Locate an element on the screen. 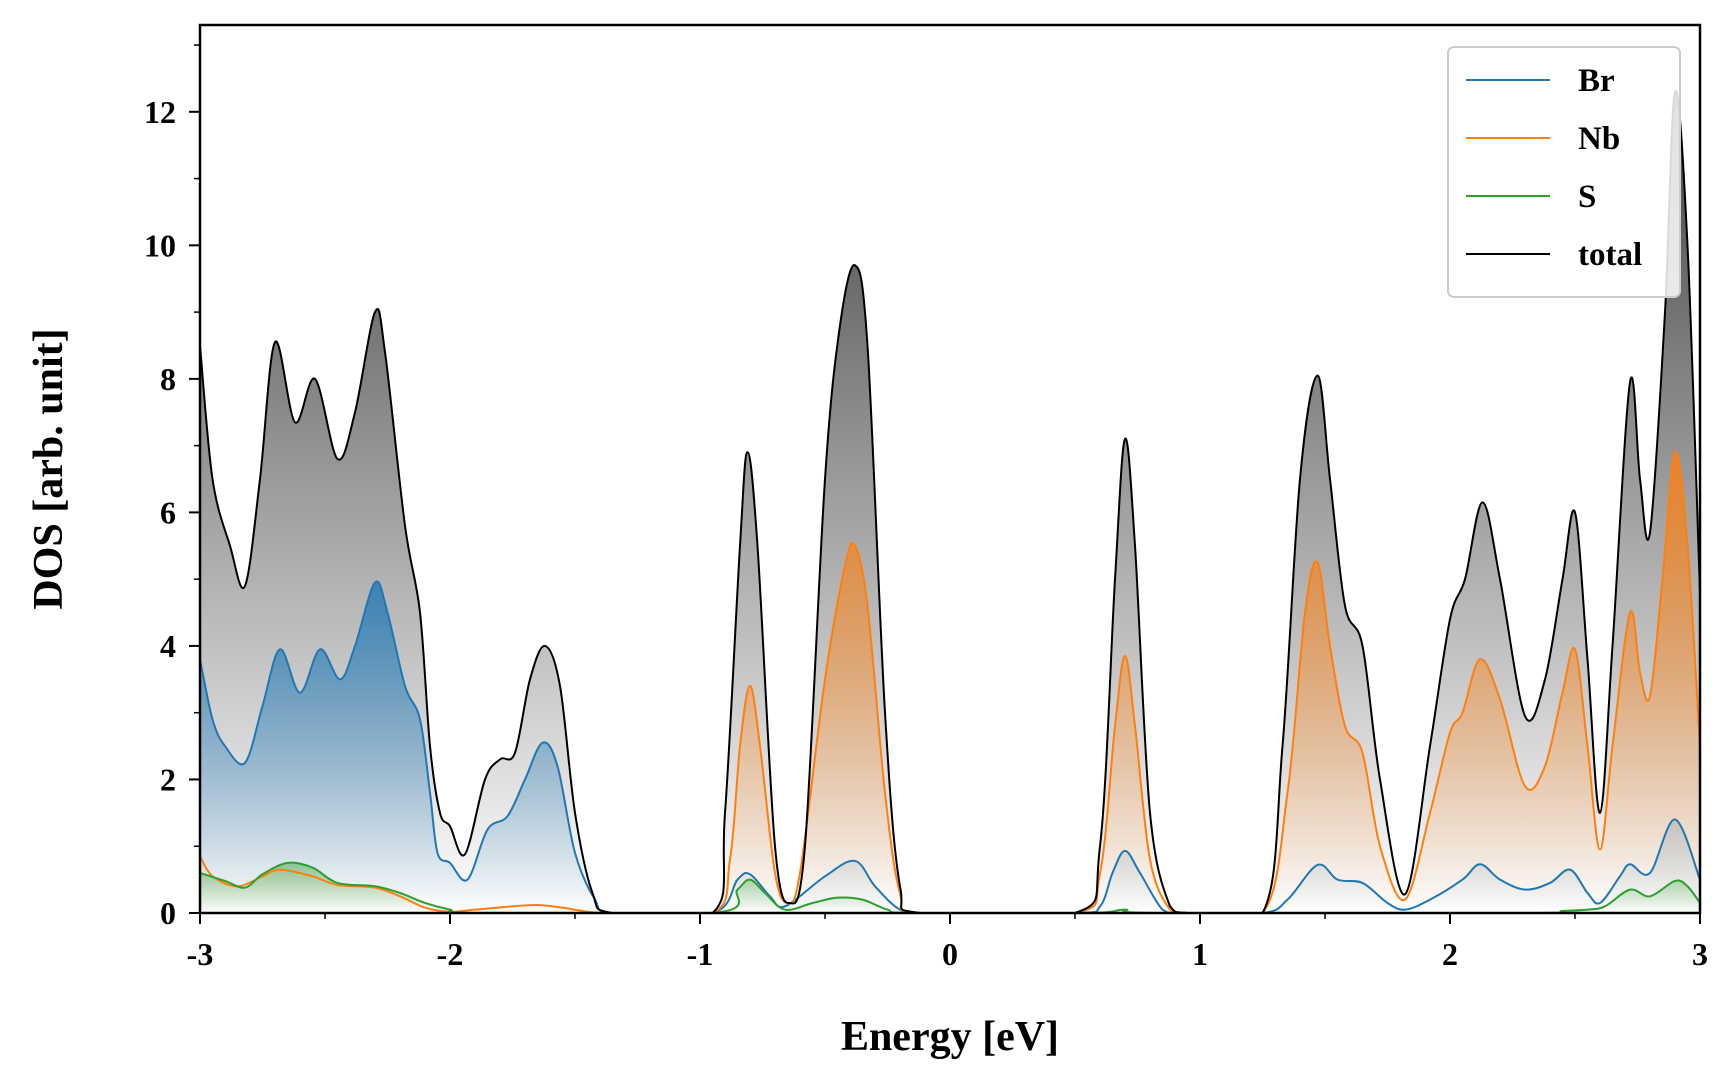 This screenshot has width=1728, height=1080. y-tick-label: 4 is located at coordinates (168, 646).